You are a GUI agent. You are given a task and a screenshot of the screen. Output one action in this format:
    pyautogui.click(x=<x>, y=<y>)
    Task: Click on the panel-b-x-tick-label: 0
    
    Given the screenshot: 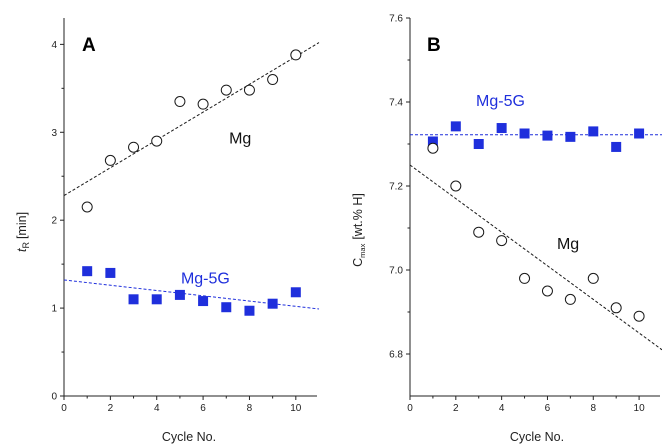 What is the action you would take?
    pyautogui.click(x=410, y=408)
    